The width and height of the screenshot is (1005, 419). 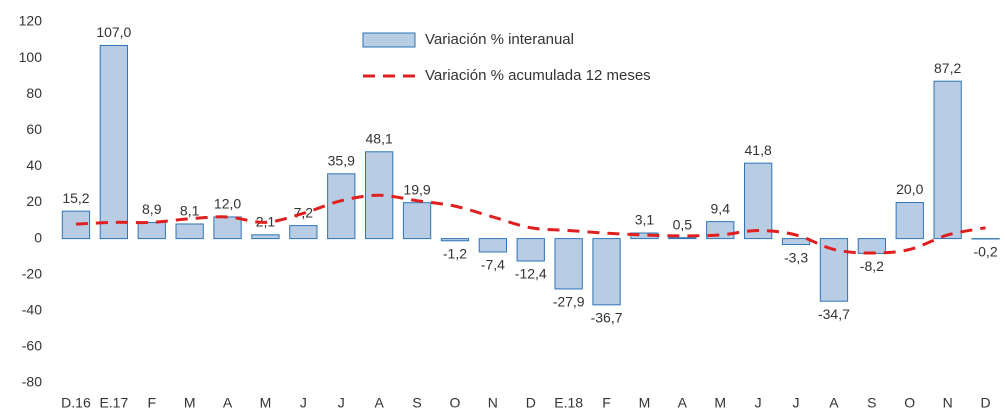 What do you see at coordinates (32, 346) in the screenshot?
I see `y-tick-label: -60` at bounding box center [32, 346].